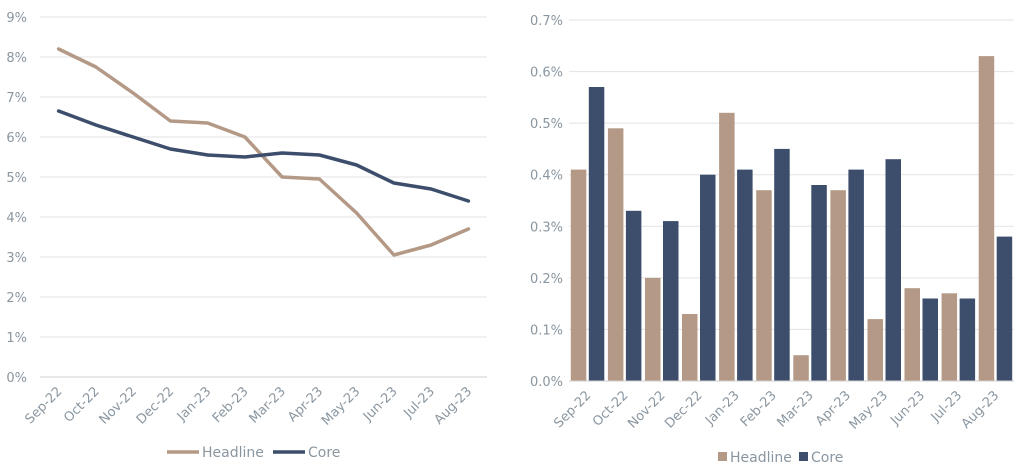 Image resolution: width=1024 pixels, height=473 pixels. What do you see at coordinates (82, 405) in the screenshot?
I see `line-x-tick-label: Oct-22` at bounding box center [82, 405].